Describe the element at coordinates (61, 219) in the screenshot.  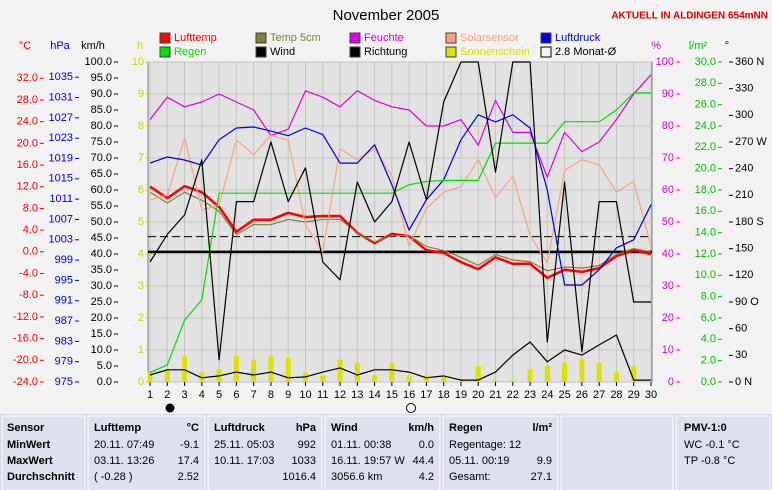
I see `y-tick-label: 1007` at that location.